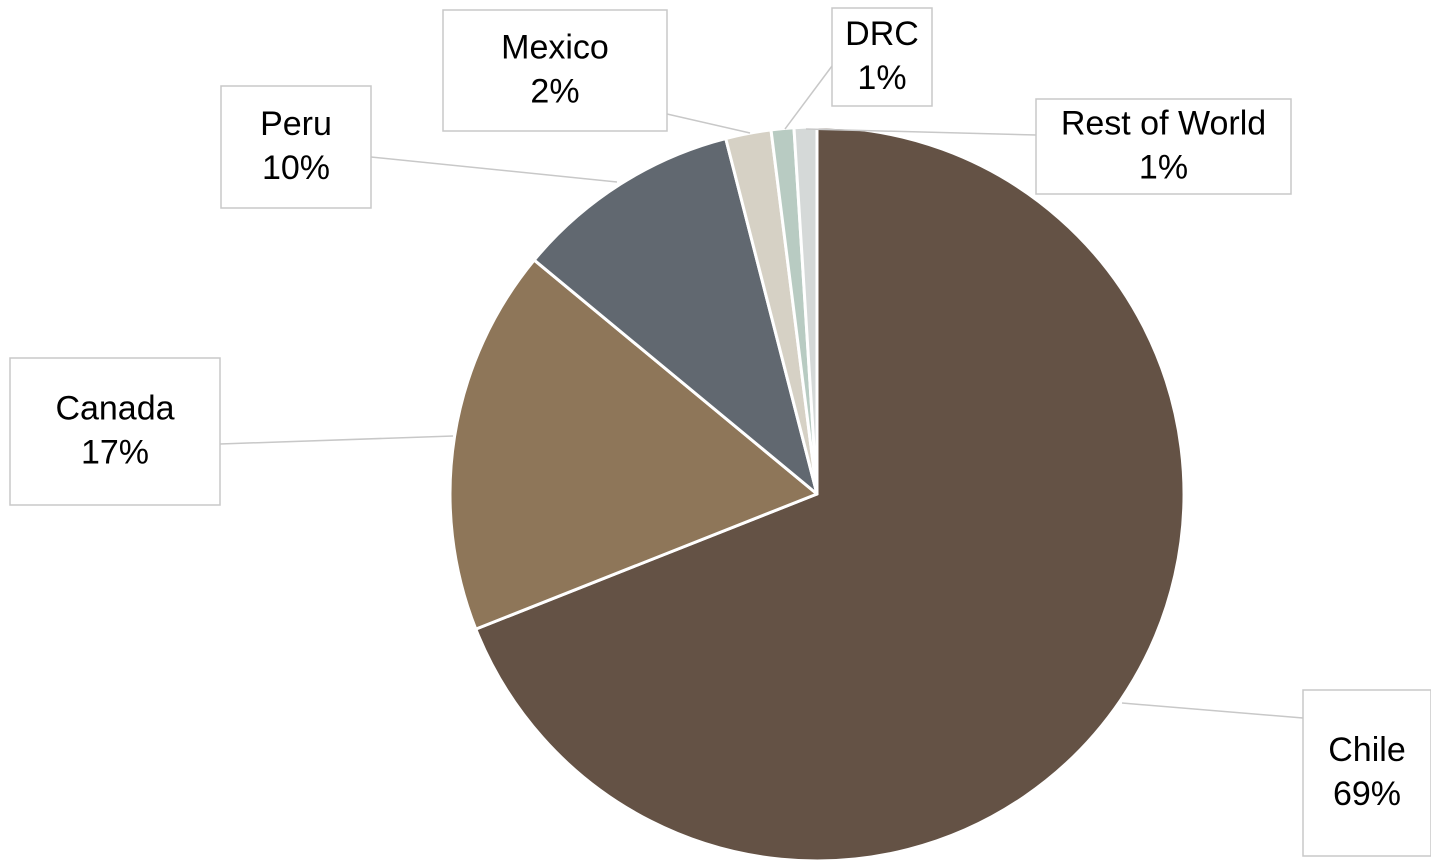  I want to click on leader-line-rest-of-world, so click(921, 132).